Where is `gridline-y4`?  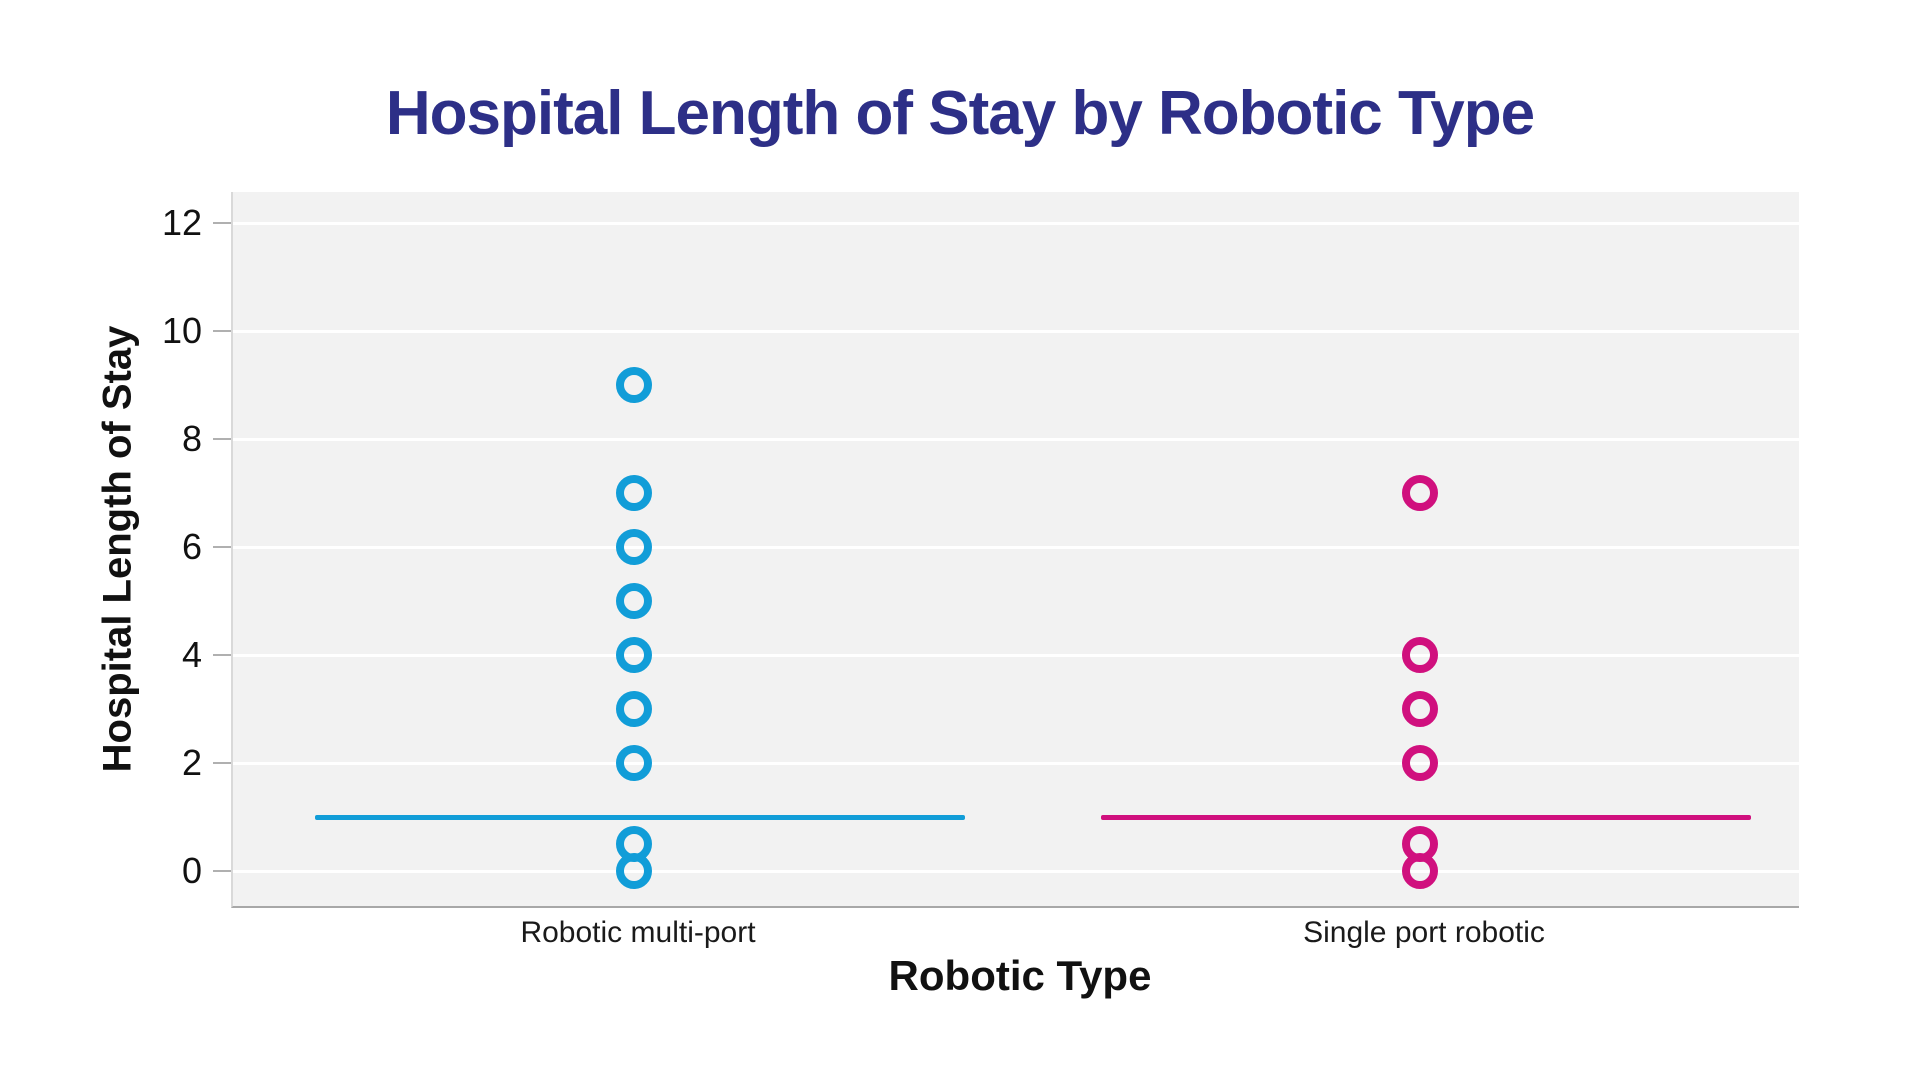 gridline-y4 is located at coordinates (1016, 655).